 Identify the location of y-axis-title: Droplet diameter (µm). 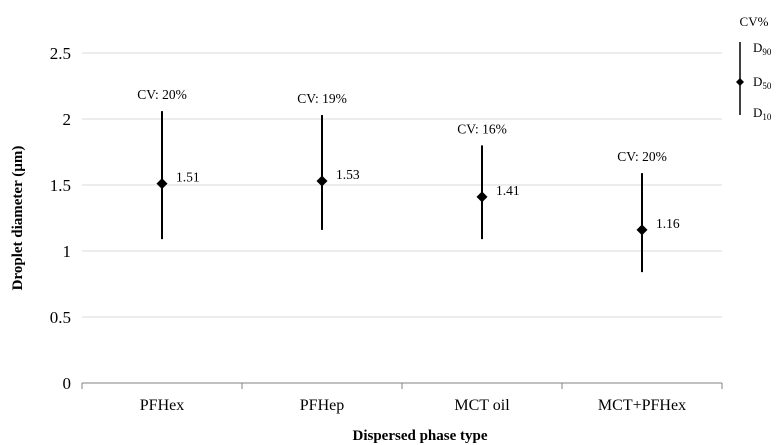
(18, 218).